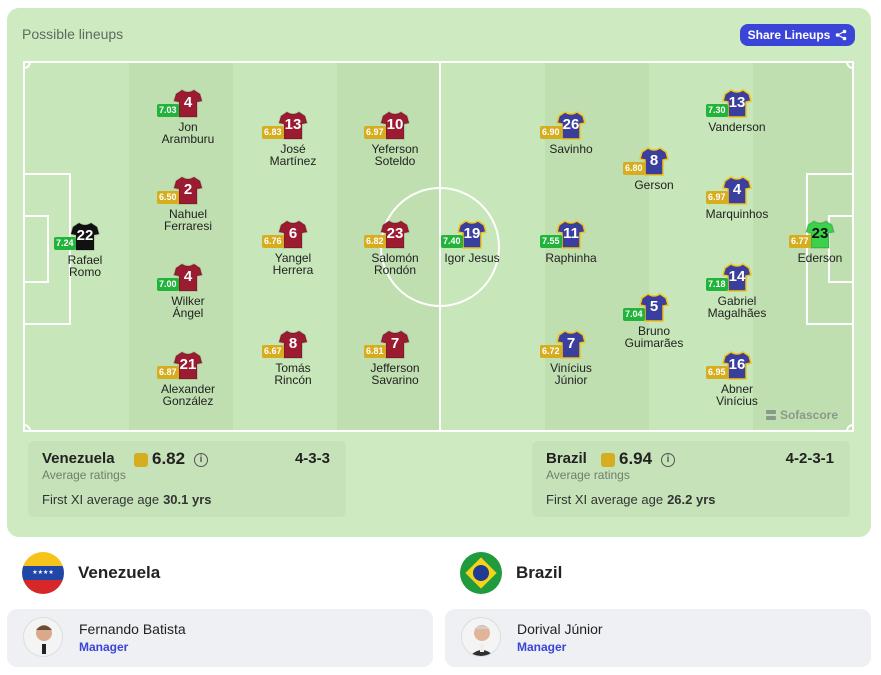 Image resolution: width=881 pixels, height=675 pixels. Describe the element at coordinates (737, 110) in the screenshot. I see `away-player: 13 7.30 Vanderson` at that location.